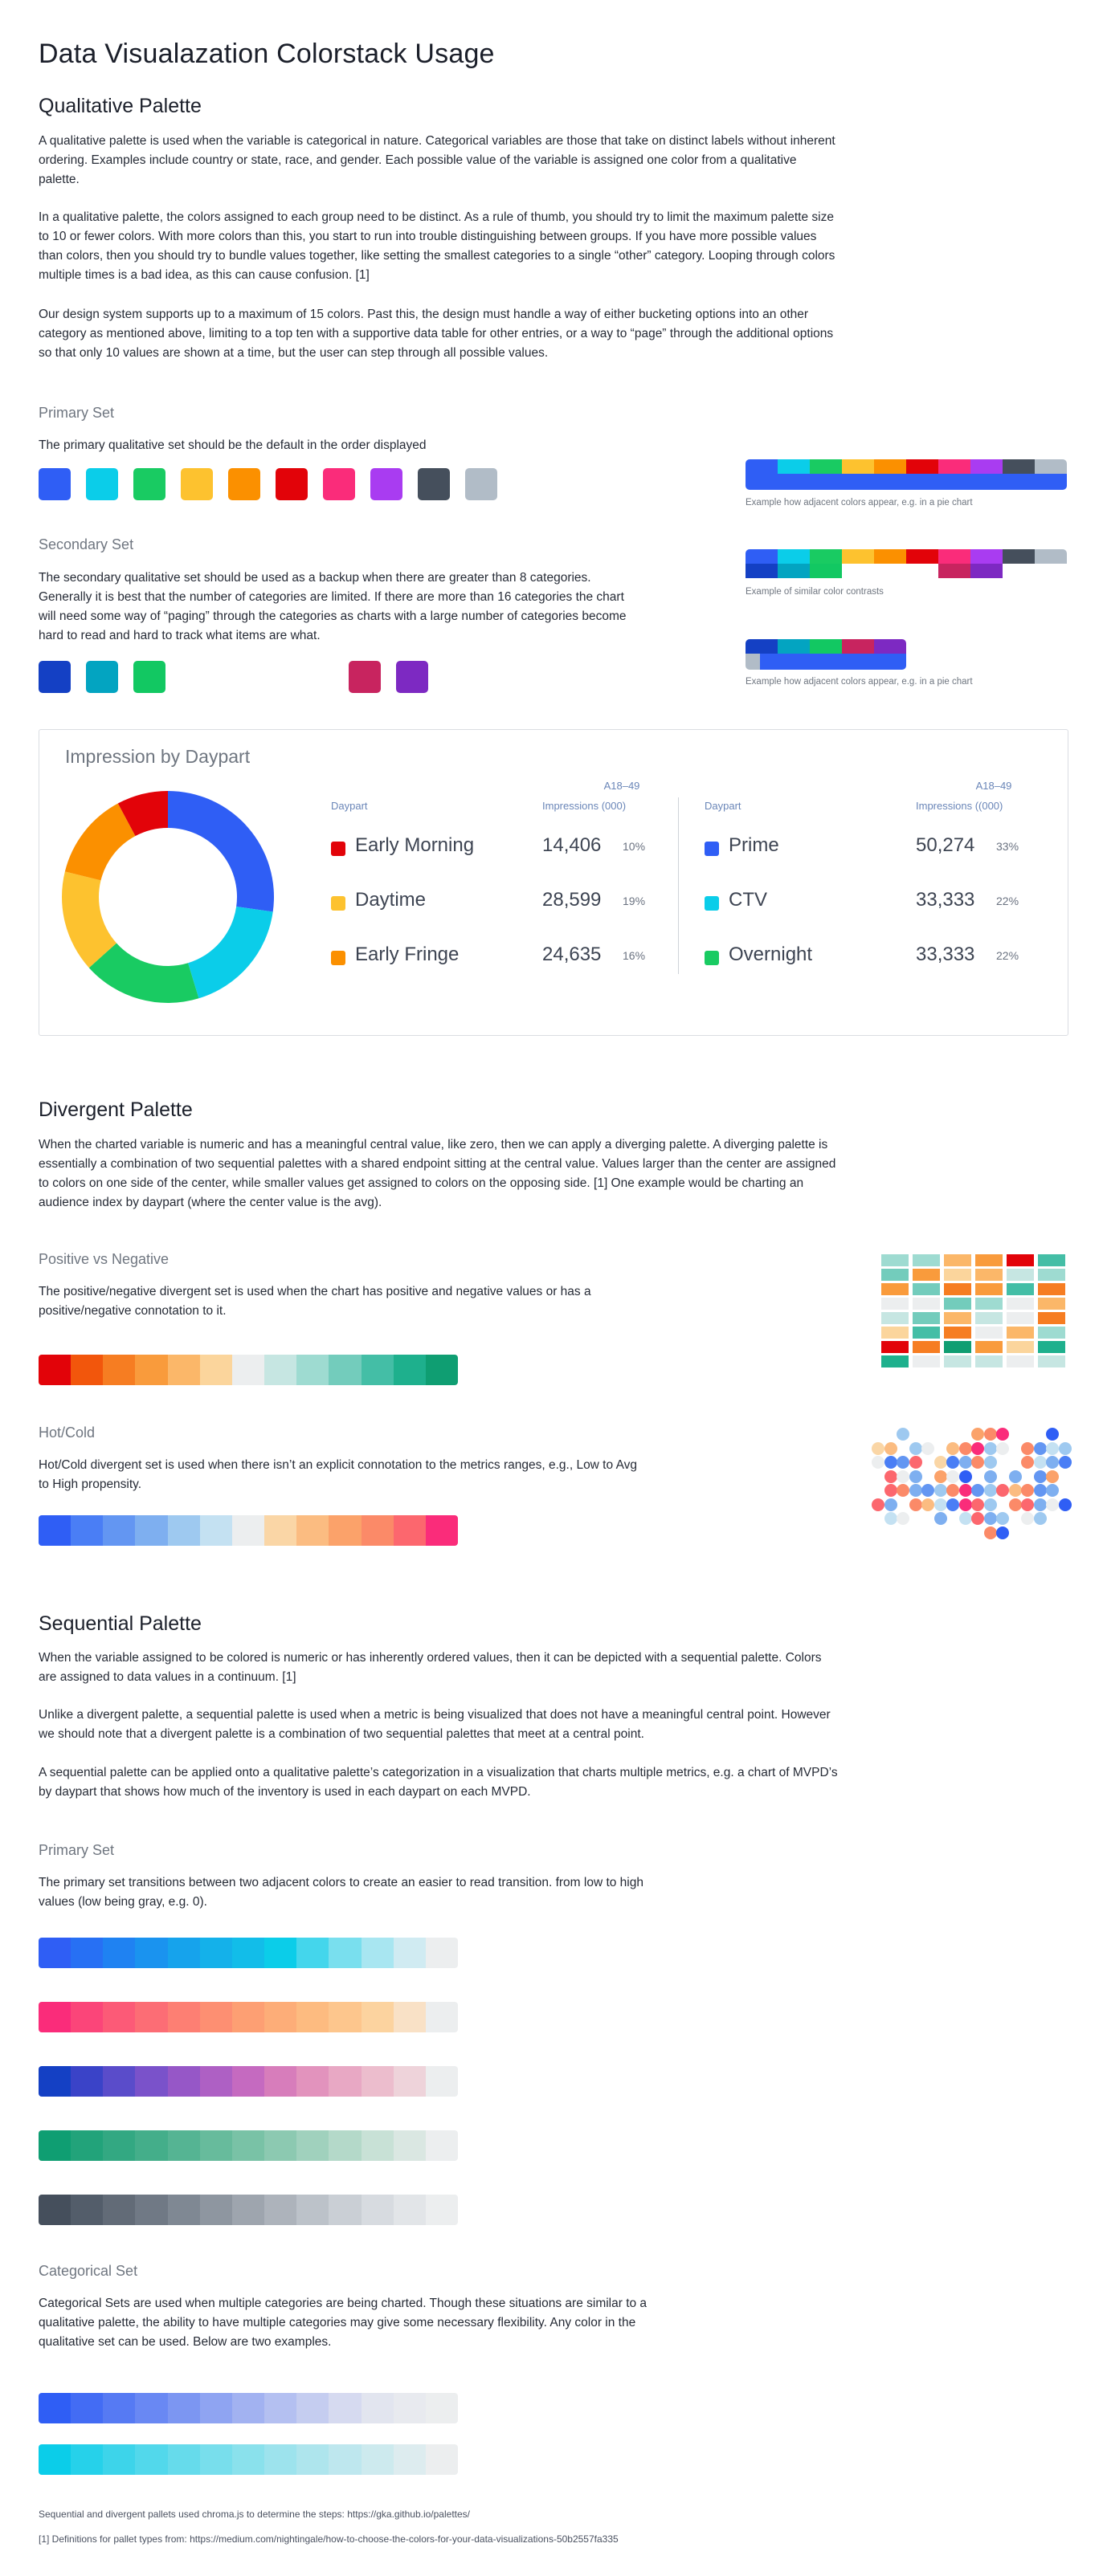  What do you see at coordinates (100, 842) in the screenshot?
I see `donut-slice-early-fringe` at bounding box center [100, 842].